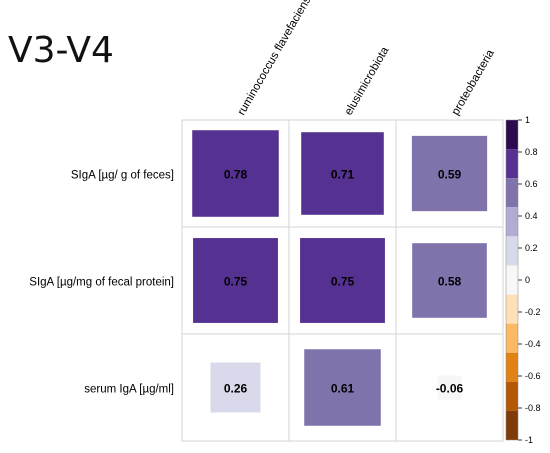 This screenshot has width=550, height=453. I want to click on cell-value-label: -0.06, so click(450, 389).